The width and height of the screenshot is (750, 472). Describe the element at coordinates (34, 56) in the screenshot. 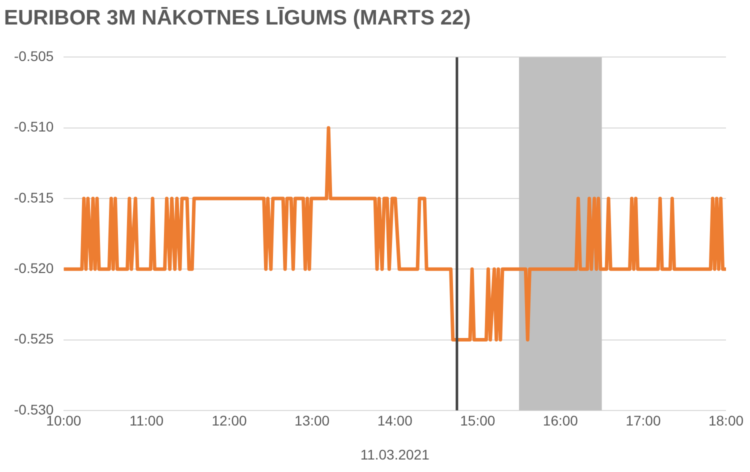

I see `y-tick-label: -0.505` at that location.